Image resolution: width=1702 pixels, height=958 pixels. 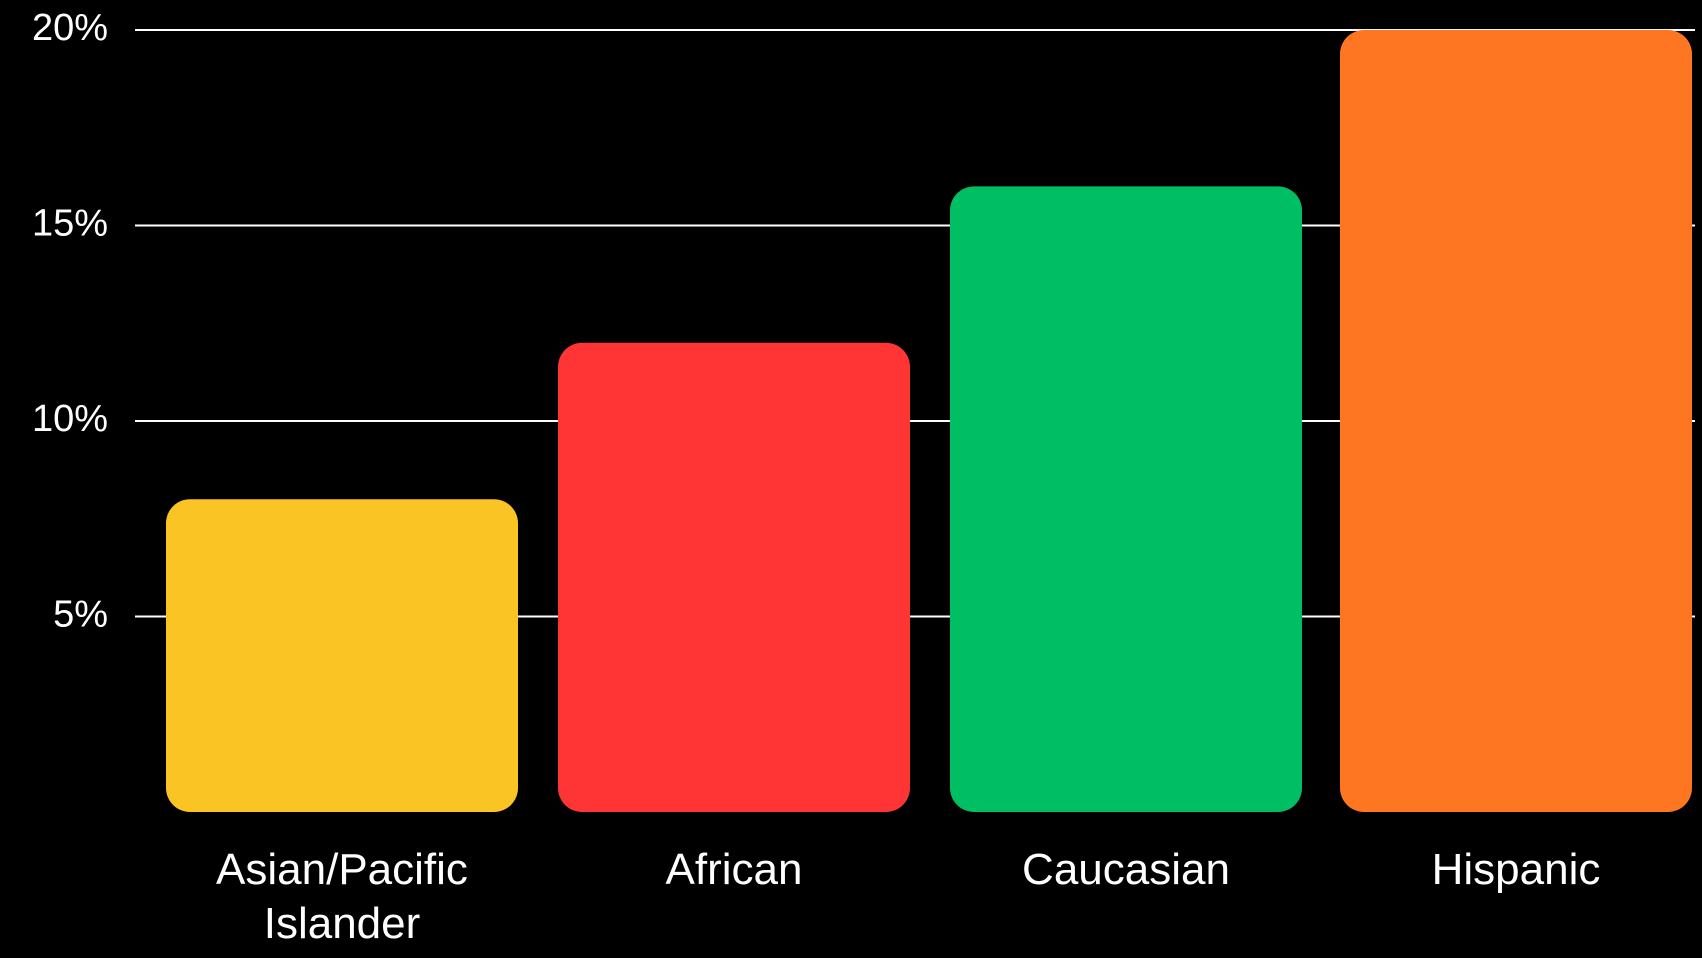 I want to click on y-tick-label: 10%, so click(x=70, y=419).